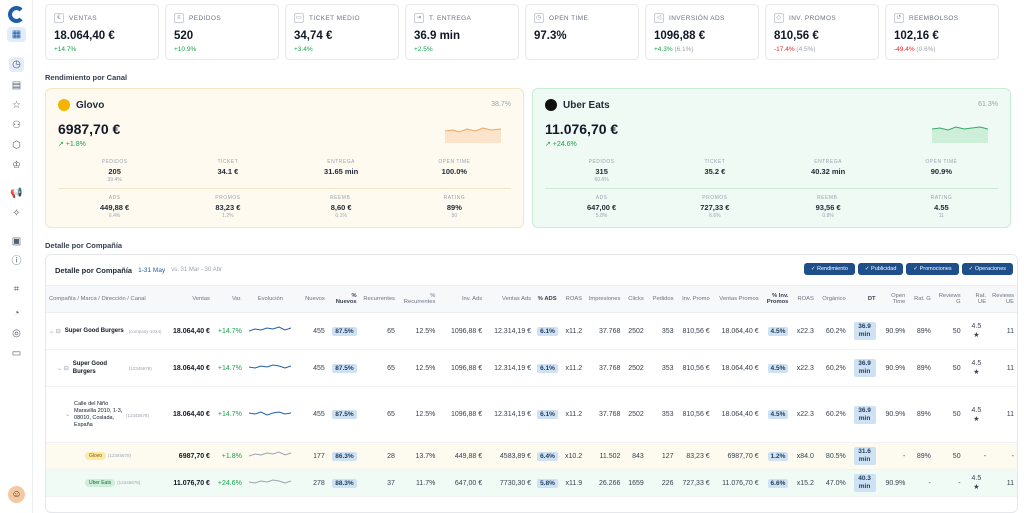  What do you see at coordinates (921, 456) in the screenshot?
I see `cell-ratg: 89%` at bounding box center [921, 456].